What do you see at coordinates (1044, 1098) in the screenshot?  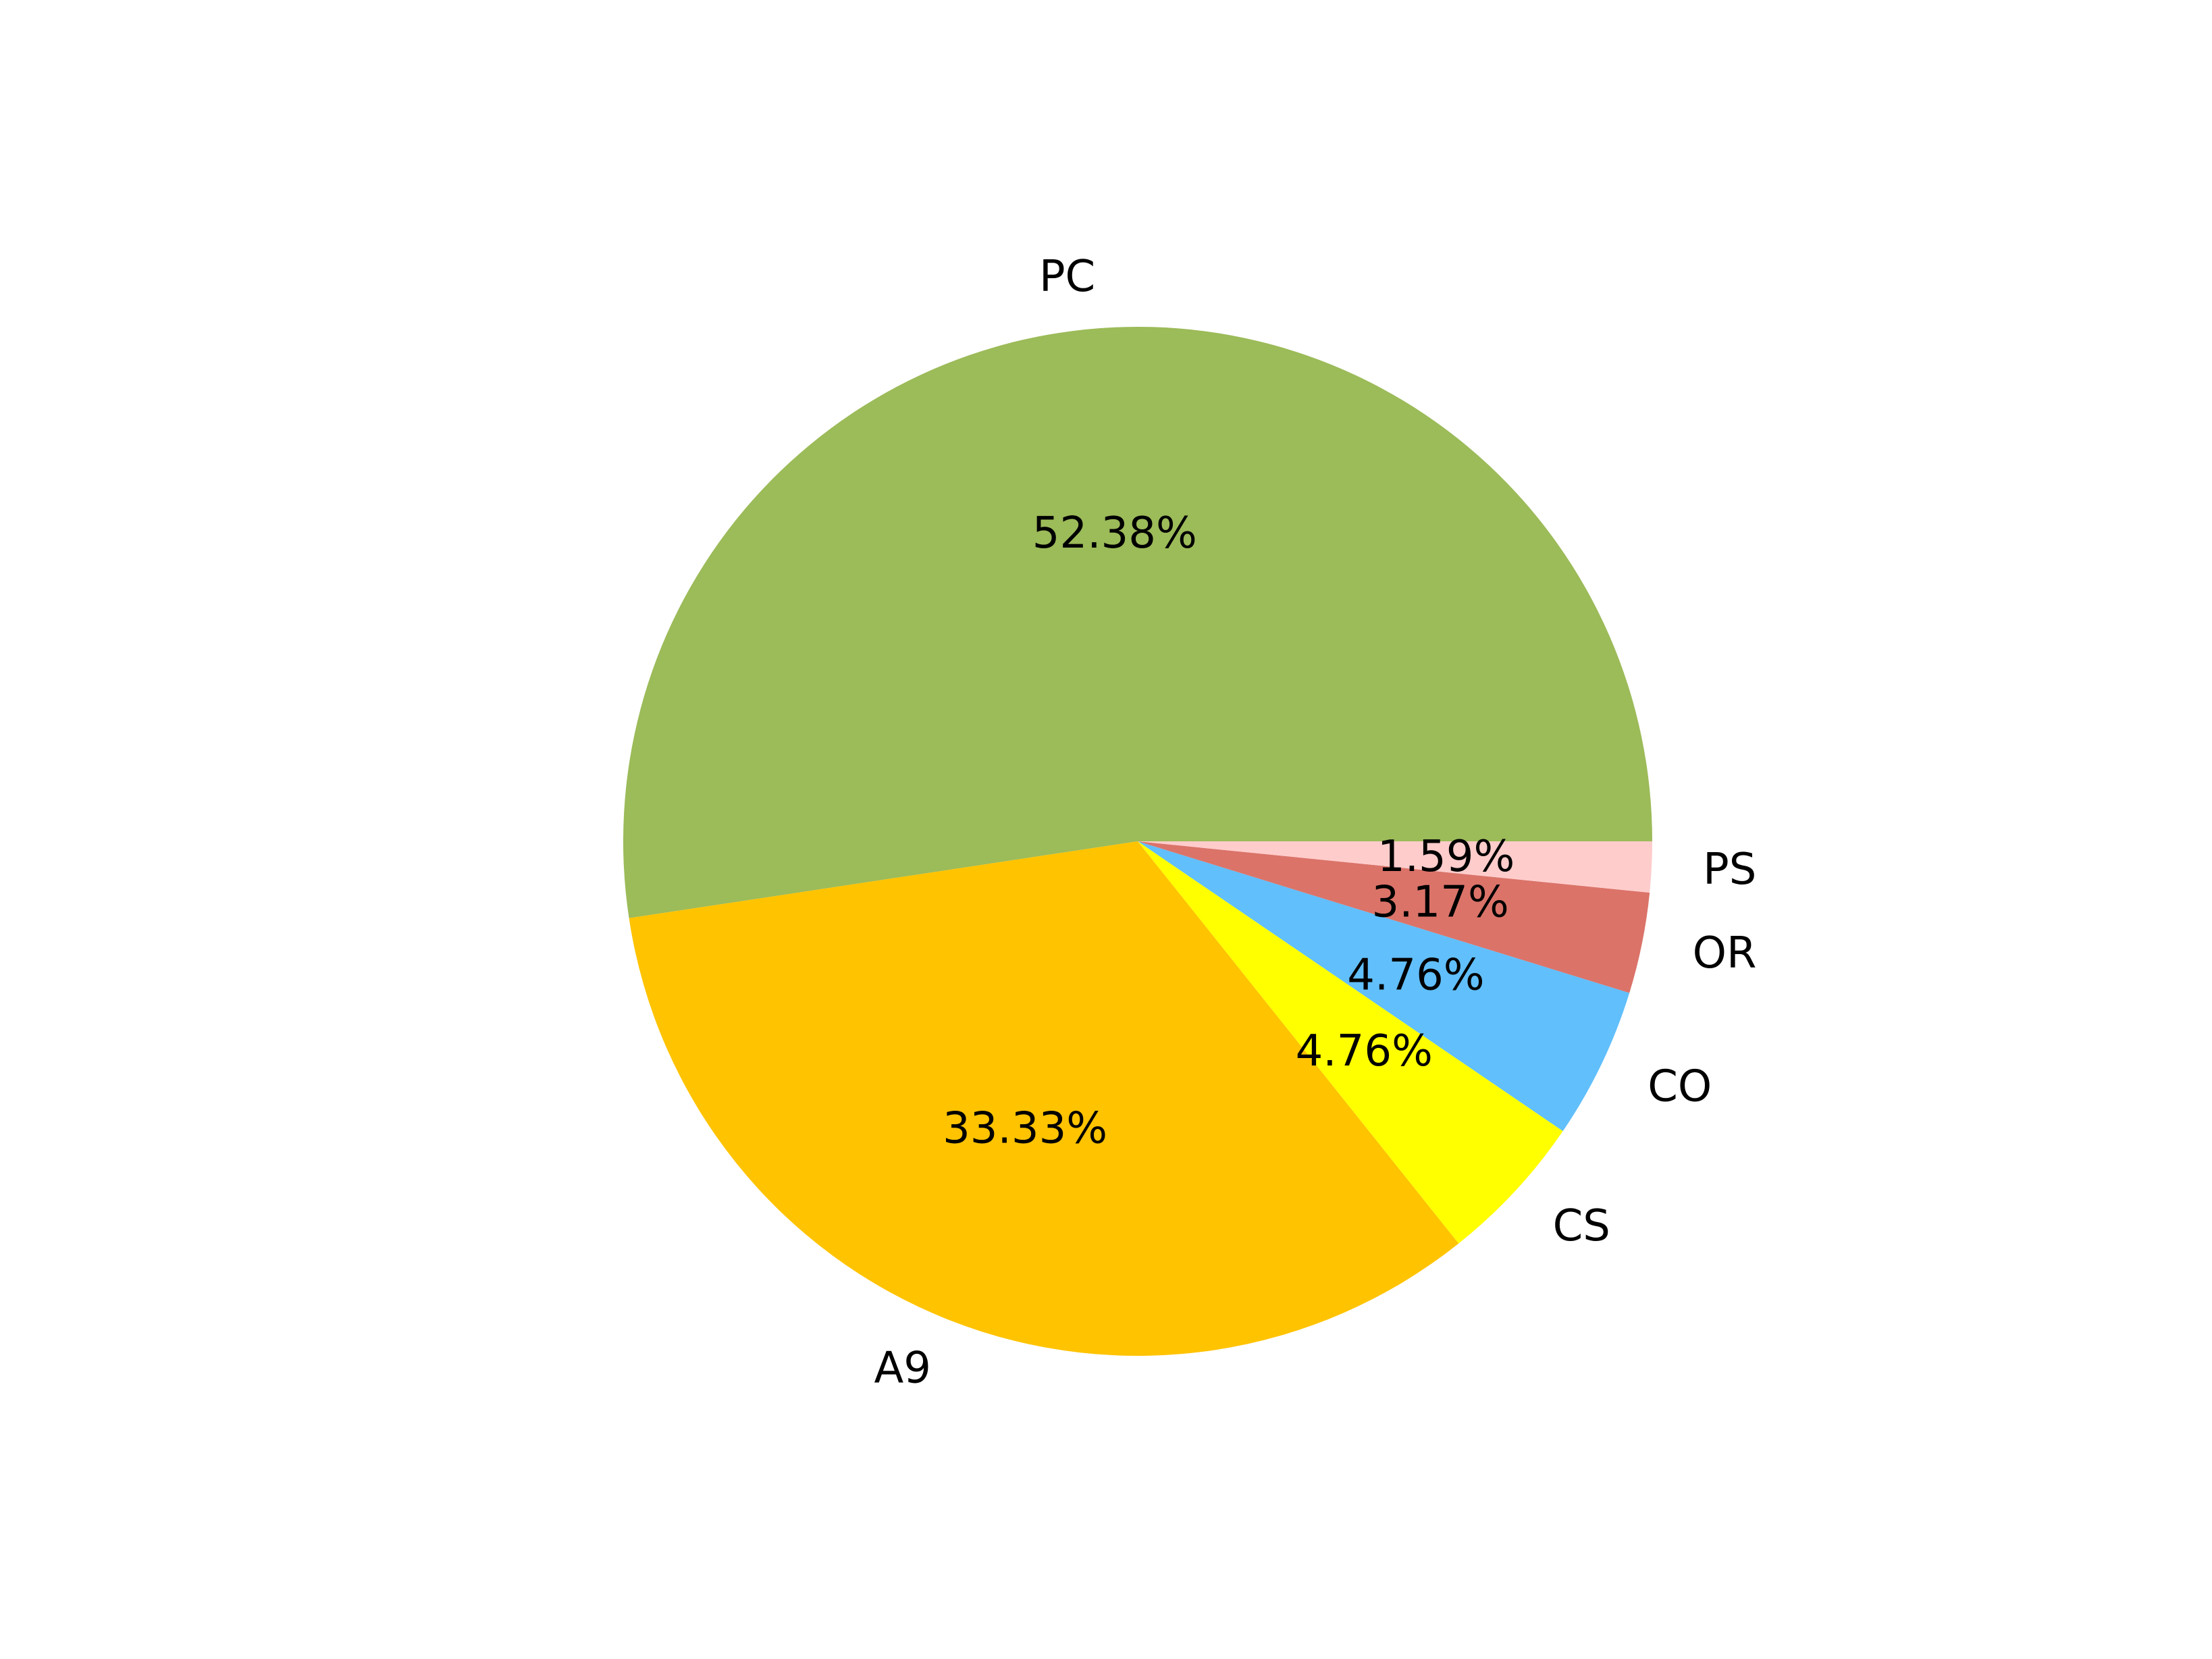 I see `pie-slice-a9` at bounding box center [1044, 1098].